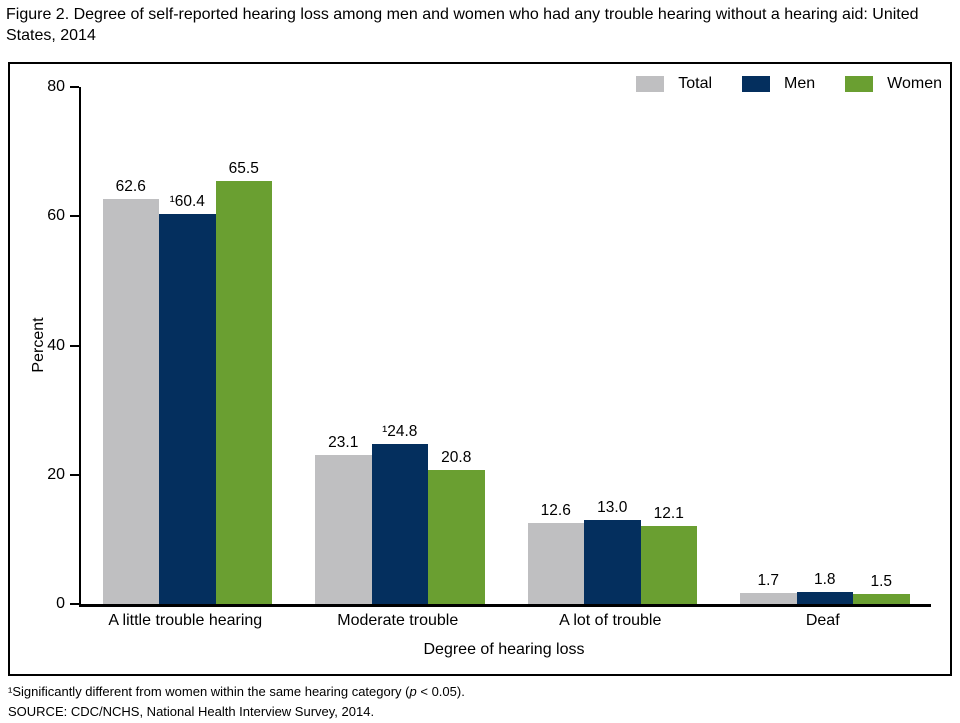  Describe the element at coordinates (674, 84) in the screenshot. I see `legend-item-total: Total` at that location.